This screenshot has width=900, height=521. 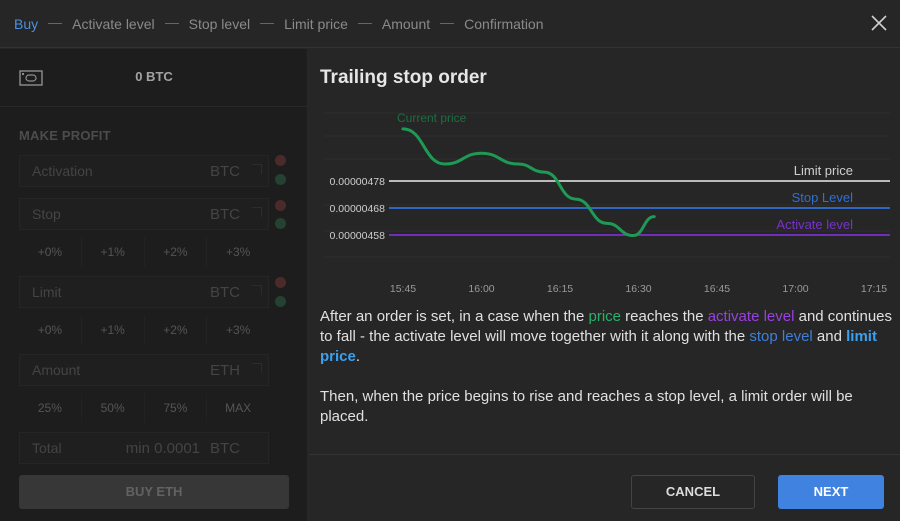 What do you see at coordinates (638, 289) in the screenshot?
I see `x-tick-label: 16:30` at bounding box center [638, 289].